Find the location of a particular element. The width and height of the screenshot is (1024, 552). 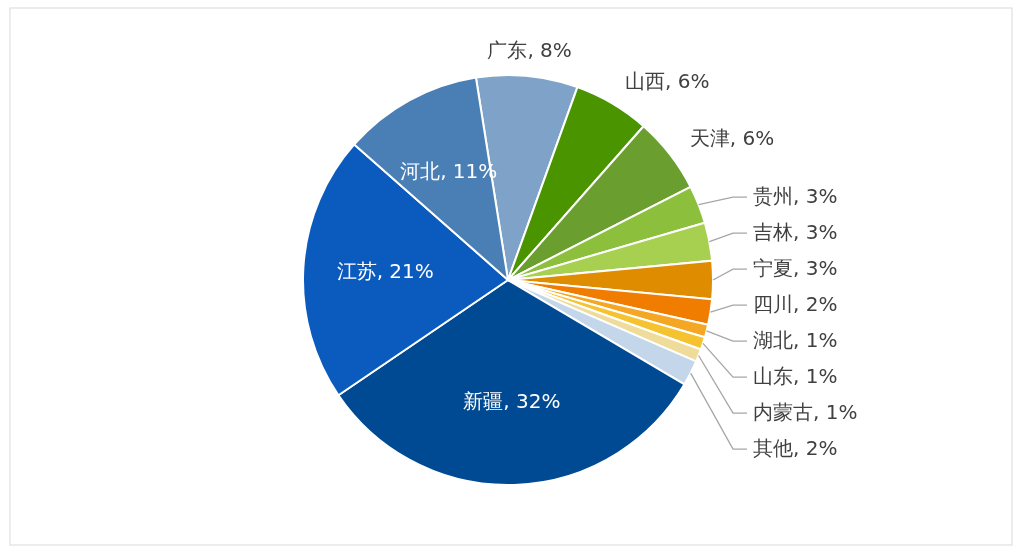

slice-label: 江苏, 21% is located at coordinates (385, 270).